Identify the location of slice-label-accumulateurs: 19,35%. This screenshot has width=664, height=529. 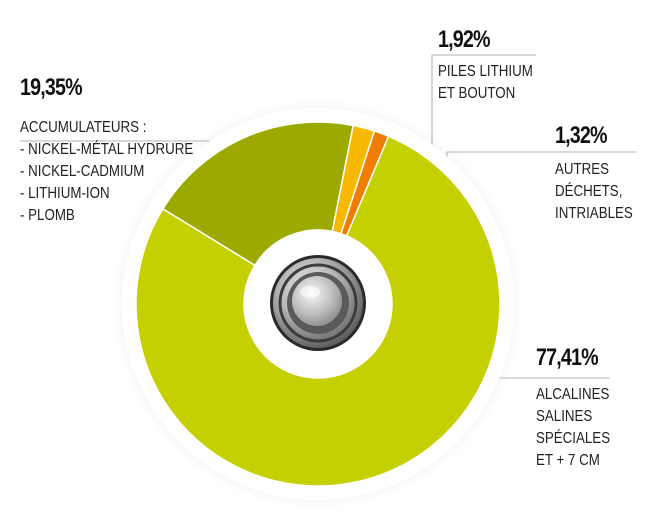
(51, 87).